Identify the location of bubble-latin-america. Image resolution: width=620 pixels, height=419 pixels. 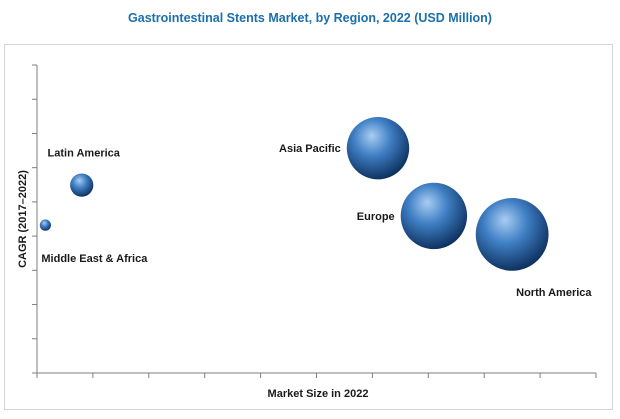
(82, 185).